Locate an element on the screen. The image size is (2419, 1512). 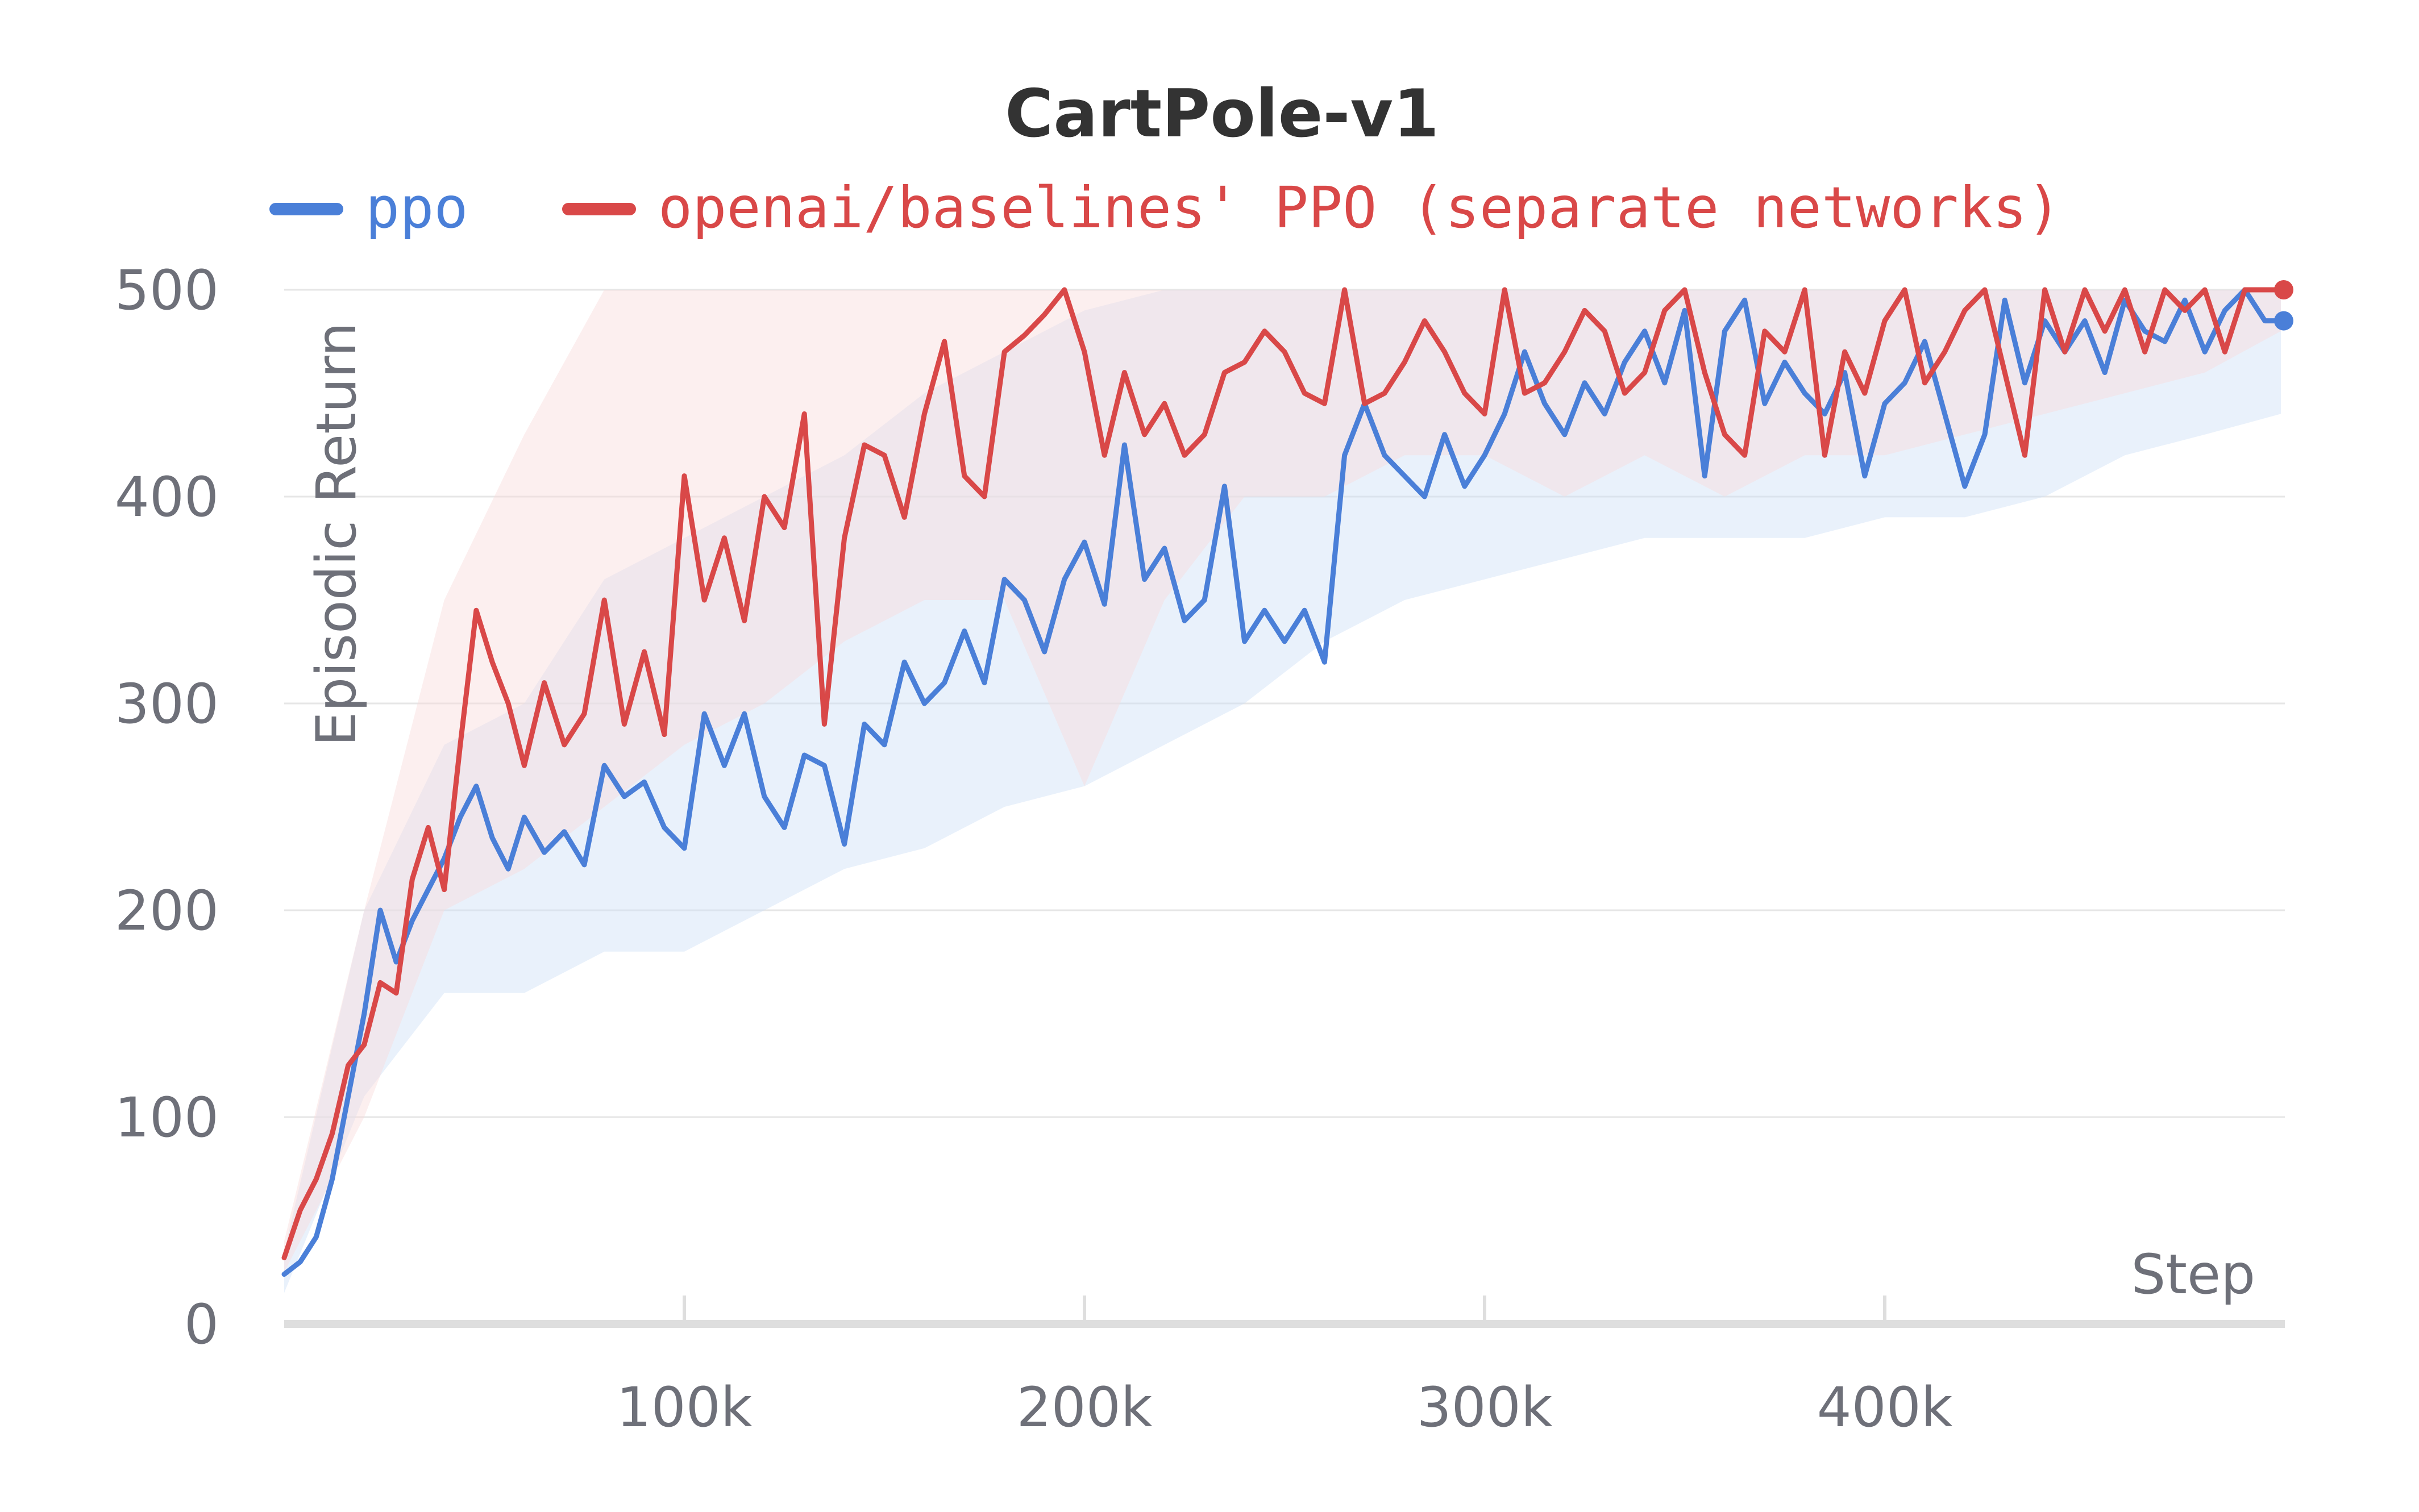
x-tick-label: 100k is located at coordinates (685, 1407).